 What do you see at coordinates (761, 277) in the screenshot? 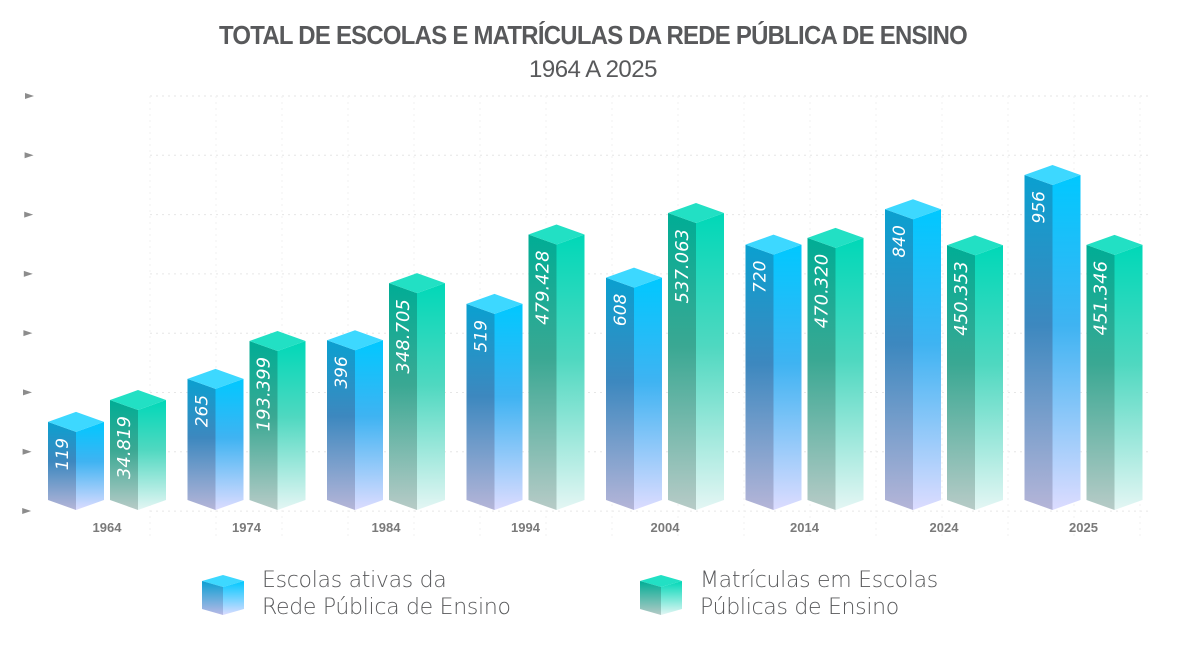
I see `data-label: 720` at bounding box center [761, 277].